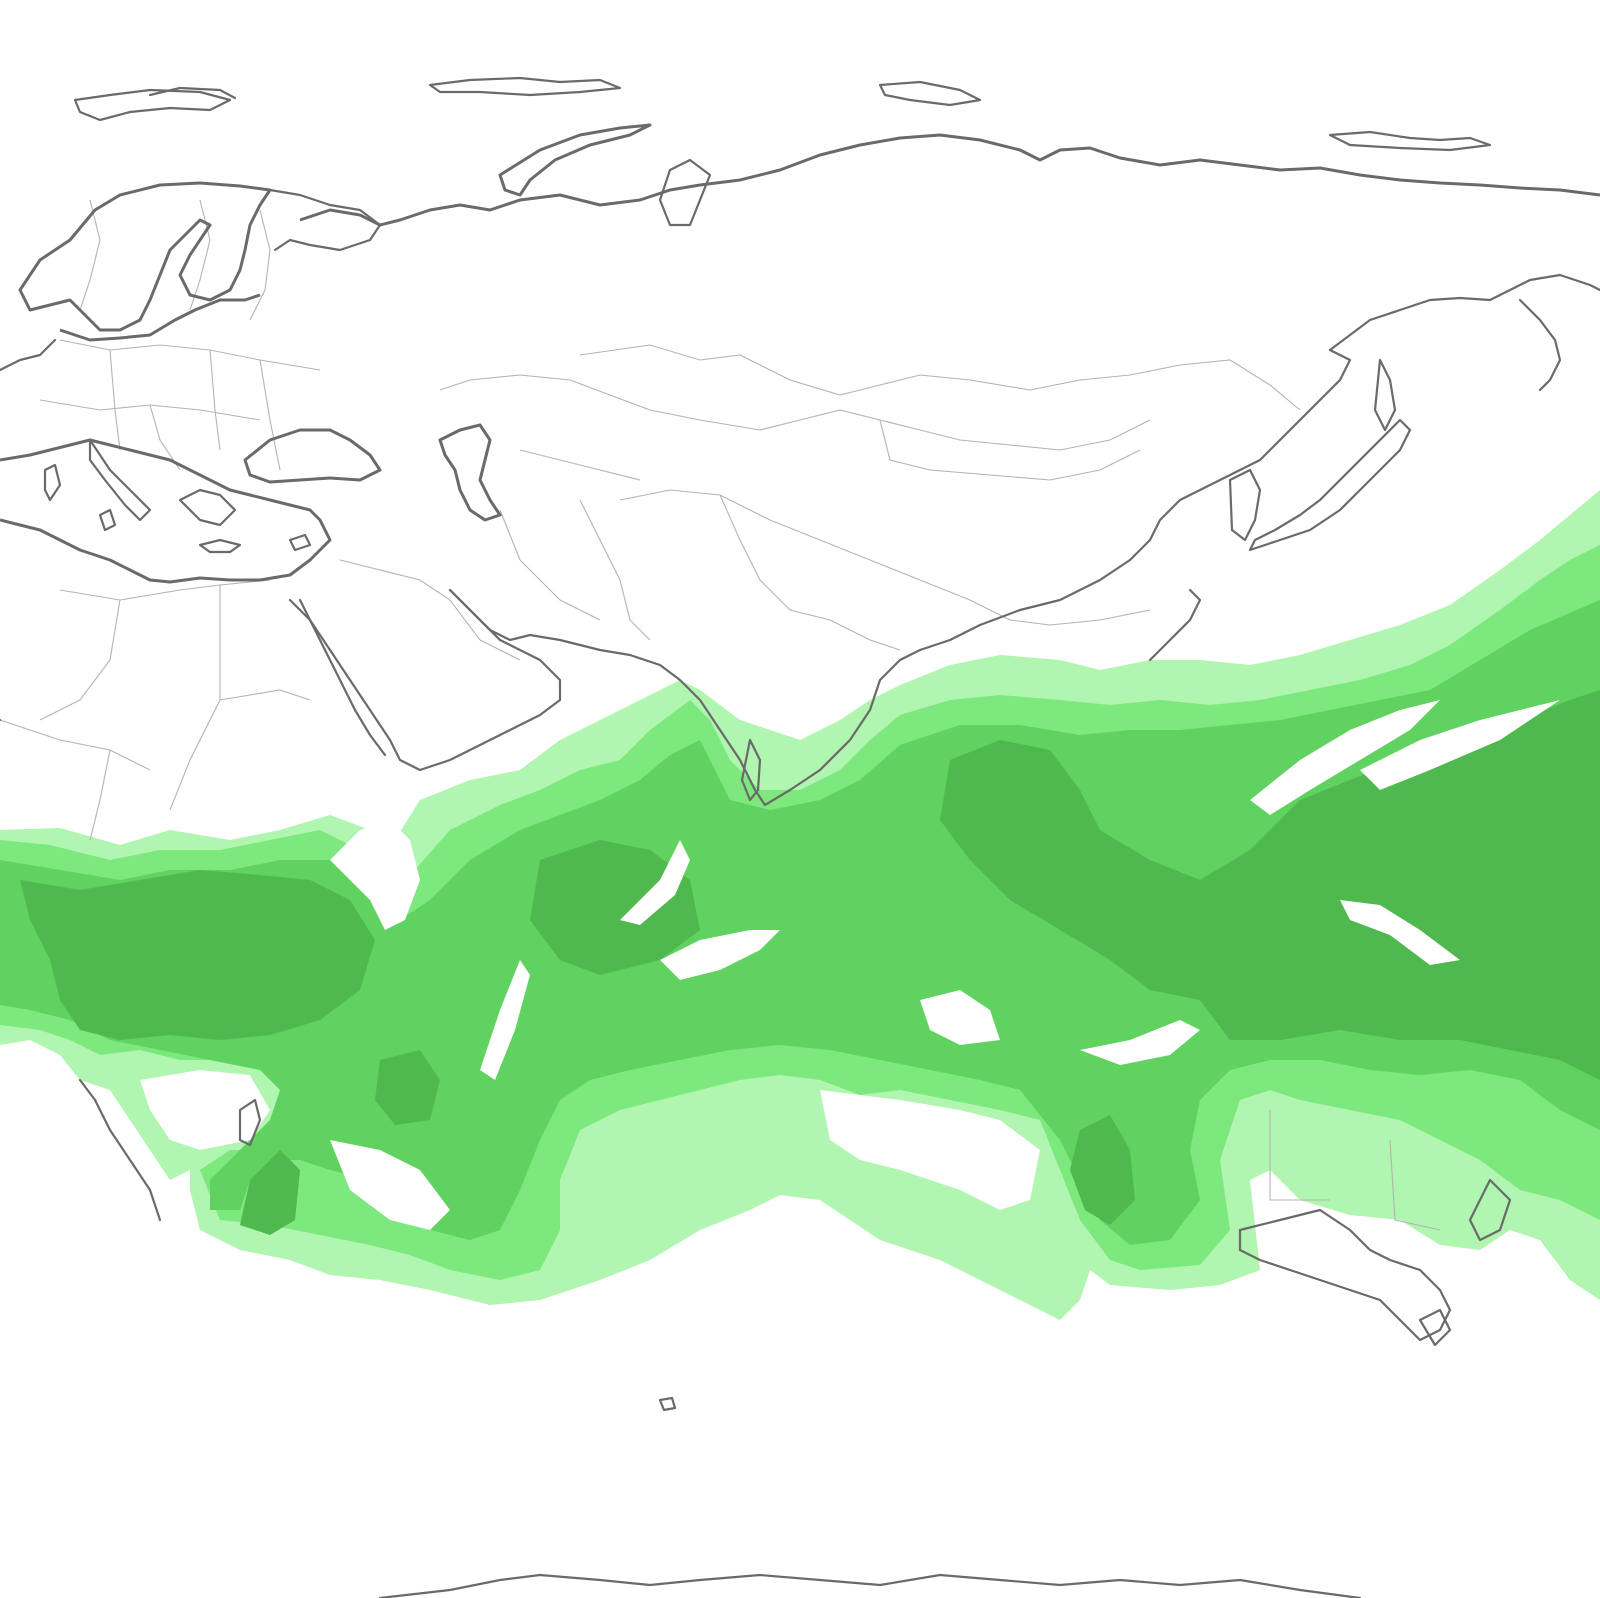 The width and height of the screenshot is (1600, 1598). I want to click on contour-gap-south-east, so click(930, 1150).